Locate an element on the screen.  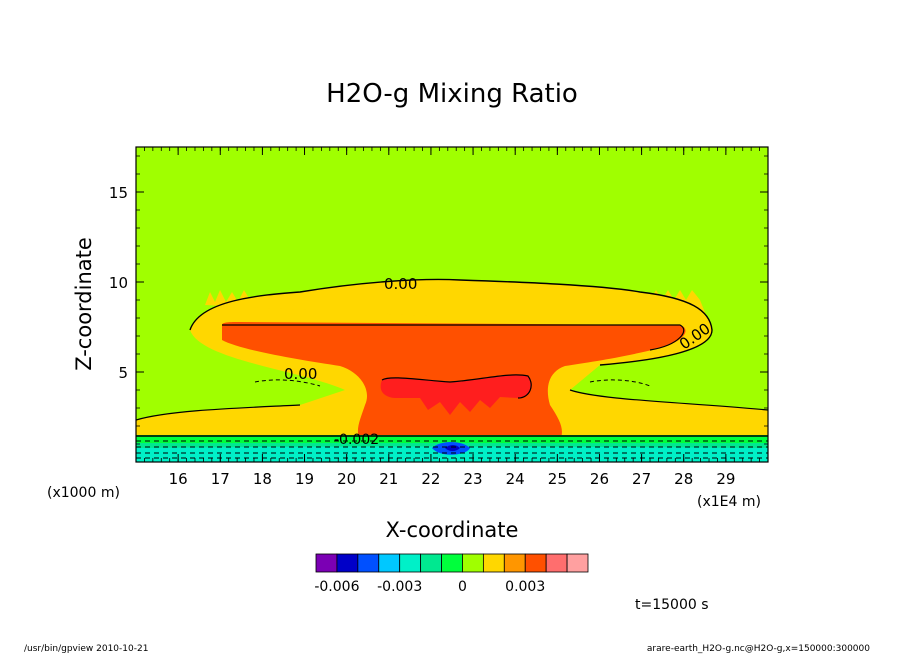
contour-line-side-right is located at coordinates (620, 383).